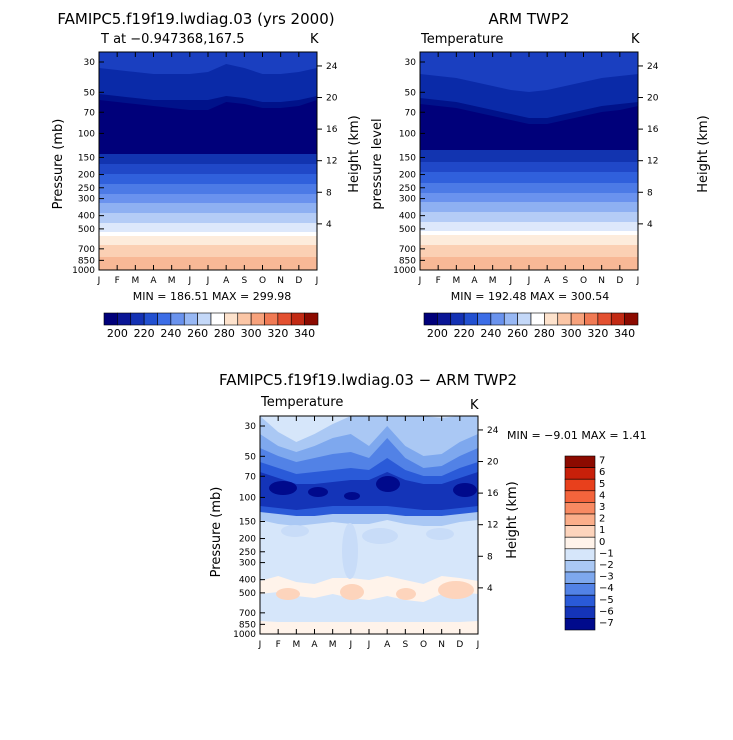  What do you see at coordinates (650, 225) in the screenshot?
I see `height-tick-label: 4` at bounding box center [650, 225].